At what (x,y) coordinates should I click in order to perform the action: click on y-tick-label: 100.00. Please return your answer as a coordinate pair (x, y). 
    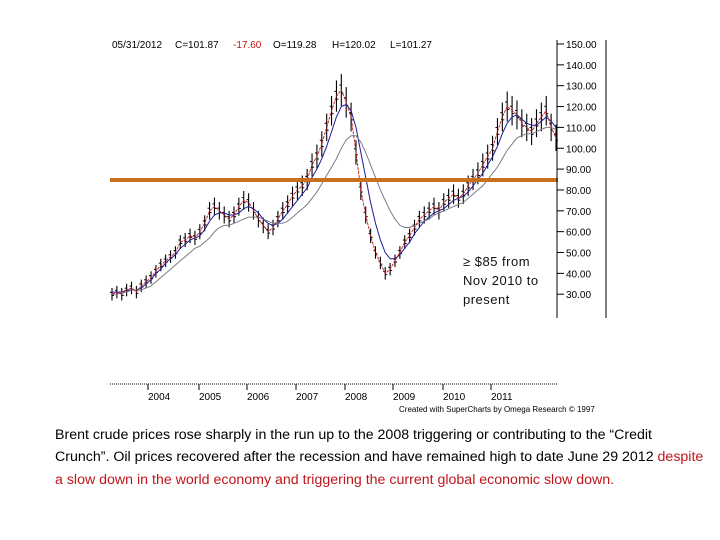
    Looking at the image, I should click on (581, 149).